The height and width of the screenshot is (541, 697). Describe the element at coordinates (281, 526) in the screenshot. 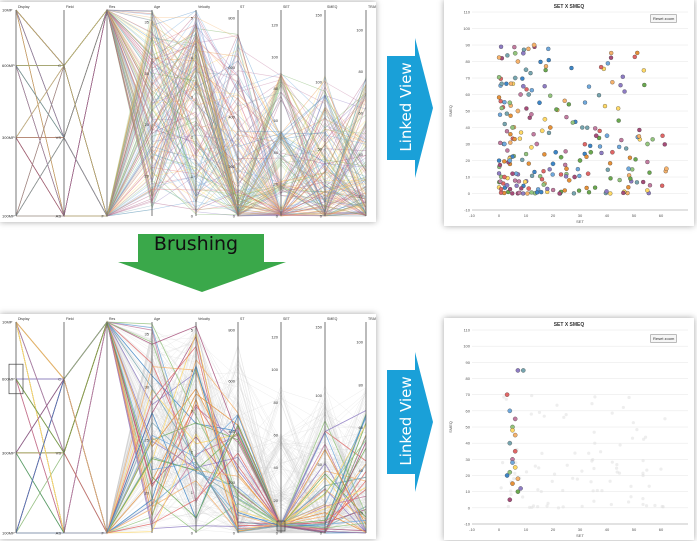

I see `brush-selection` at that location.